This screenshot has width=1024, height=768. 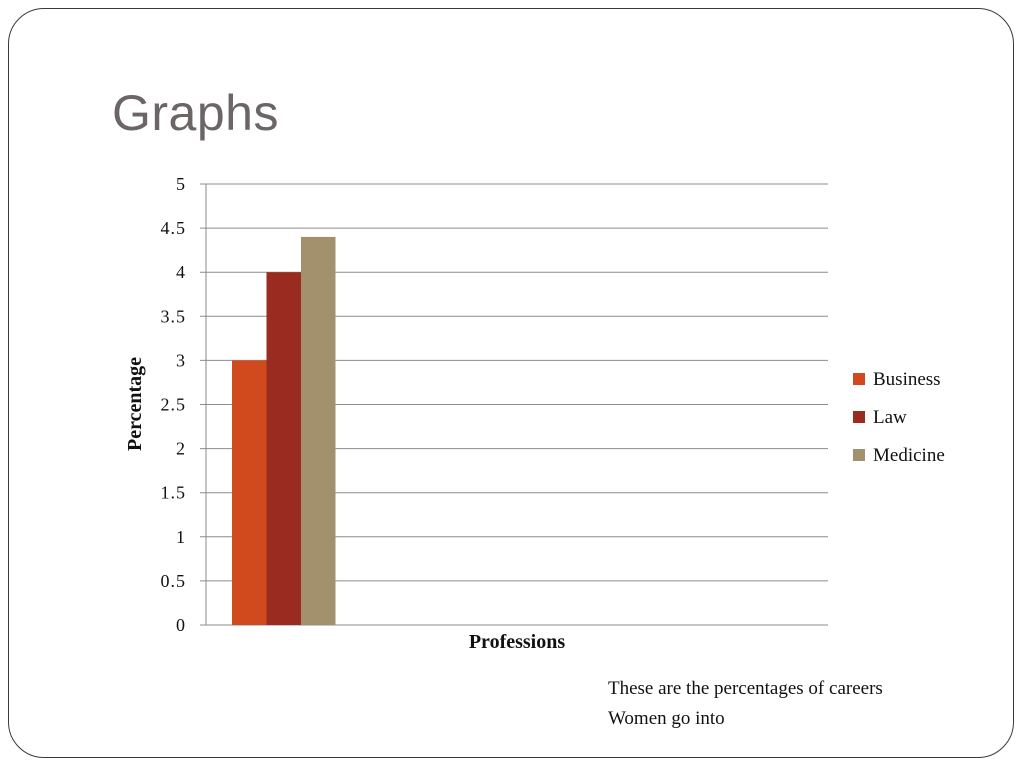 I want to click on y-axis-label: Percentage, so click(x=135, y=404).